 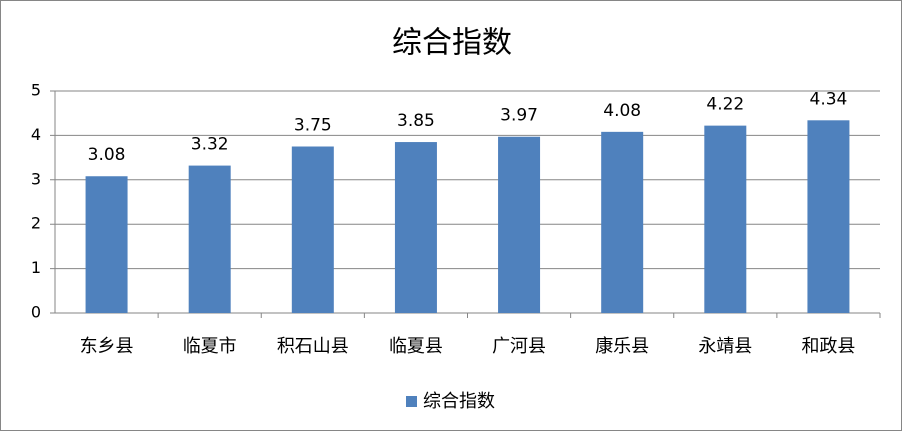 What do you see at coordinates (36, 267) in the screenshot?
I see `y-tick-label: 1` at bounding box center [36, 267].